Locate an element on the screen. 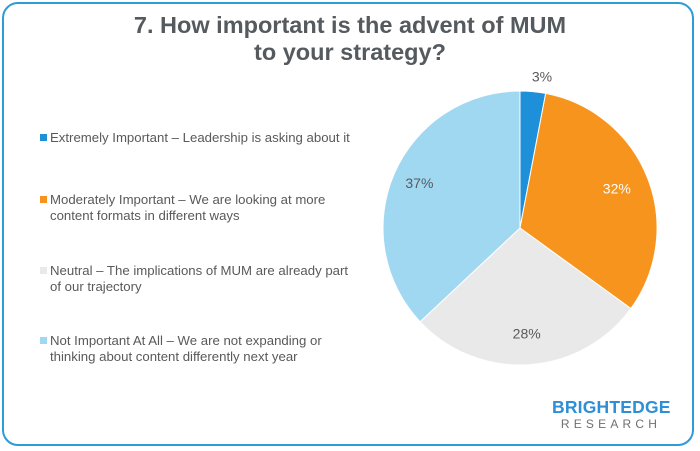 The width and height of the screenshot is (700, 451). logo-sub: RESEARCH is located at coordinates (611, 424).